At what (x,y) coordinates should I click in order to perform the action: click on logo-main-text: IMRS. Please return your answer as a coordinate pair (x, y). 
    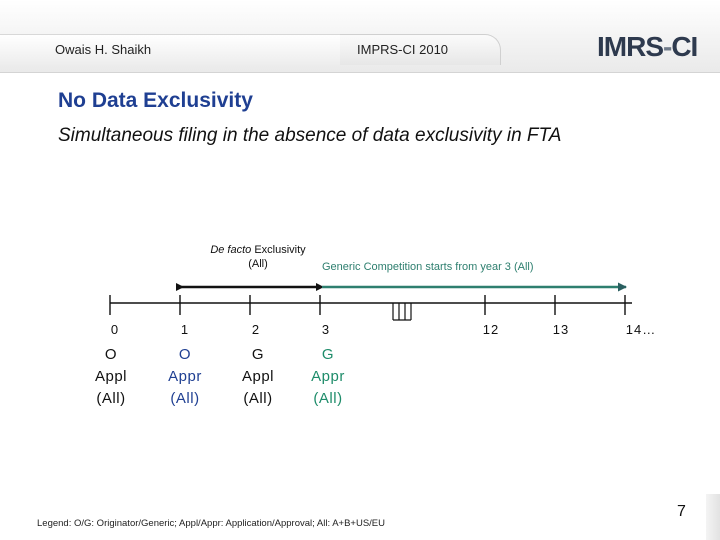
    Looking at the image, I should click on (630, 46).